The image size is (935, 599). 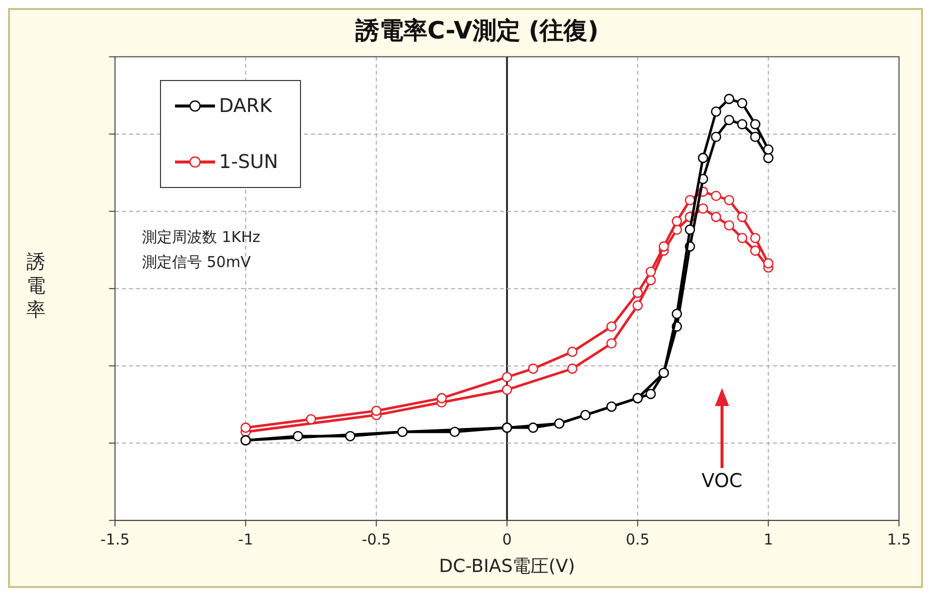 What do you see at coordinates (201, 237) in the screenshot?
I see `annotation: 測定周波数 1KHz` at bounding box center [201, 237].